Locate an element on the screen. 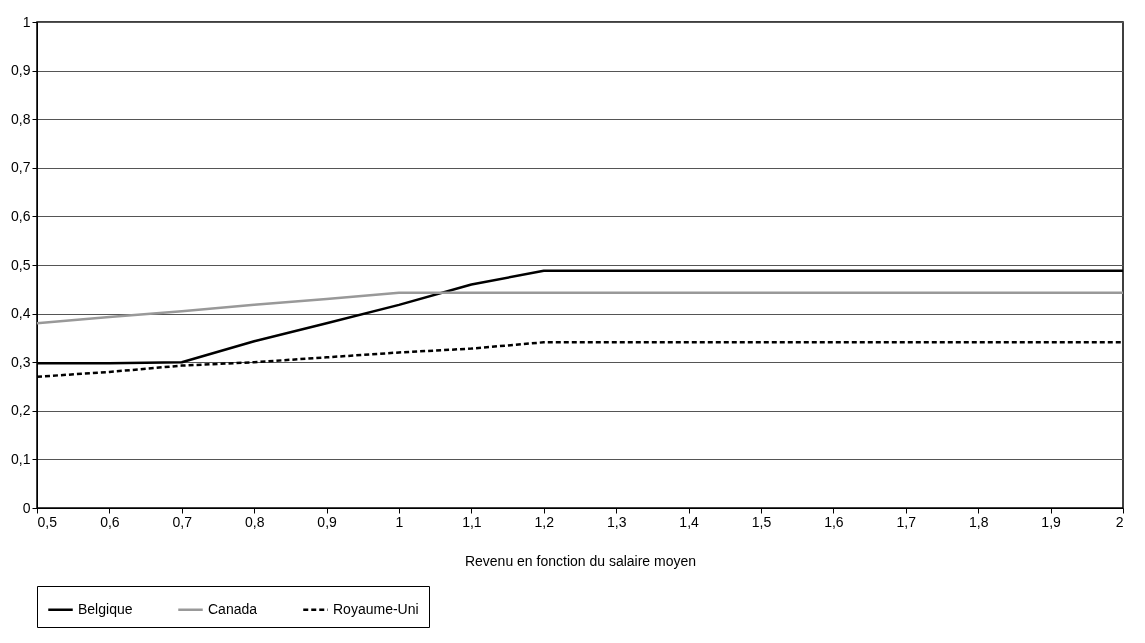  x-axis-title: Revenu en fonction du salaire moyen is located at coordinates (580, 560).